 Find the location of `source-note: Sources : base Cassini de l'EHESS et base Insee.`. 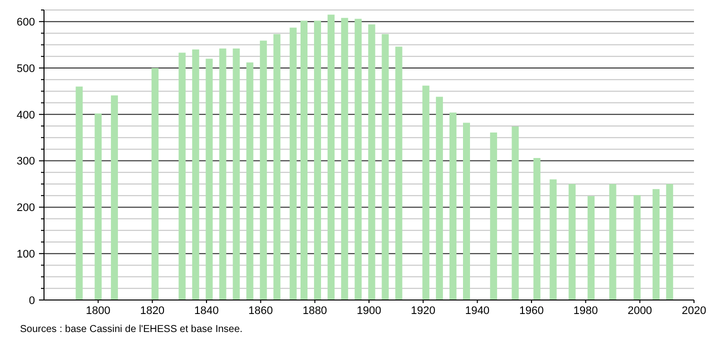

source-note: Sources : base Cassini de l'EHESS et base Insee. is located at coordinates (131, 329).